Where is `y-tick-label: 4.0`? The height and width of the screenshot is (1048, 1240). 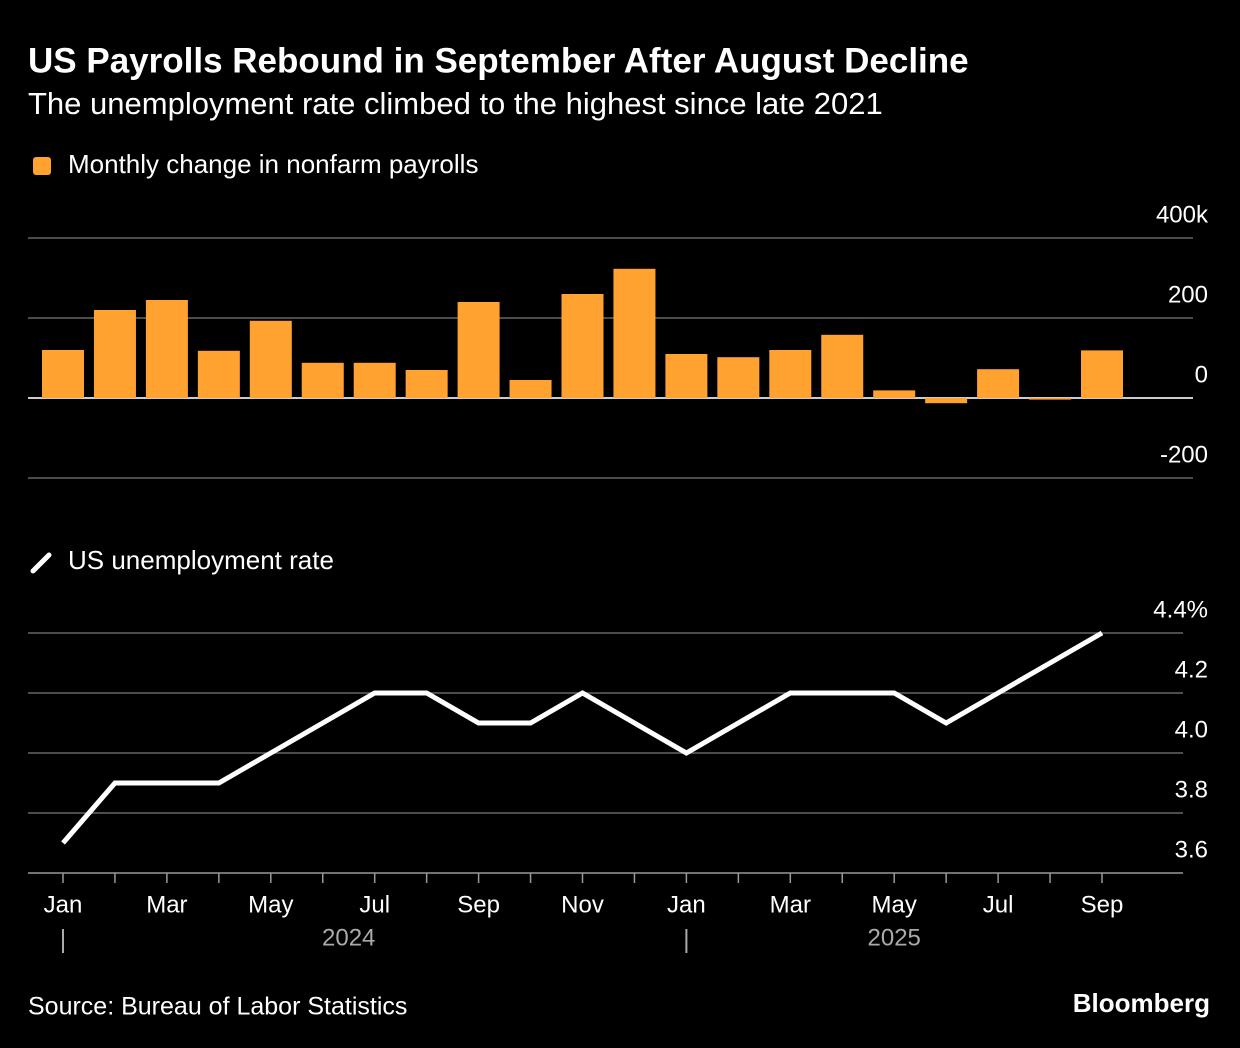 y-tick-label: 4.0 is located at coordinates (1191, 729).